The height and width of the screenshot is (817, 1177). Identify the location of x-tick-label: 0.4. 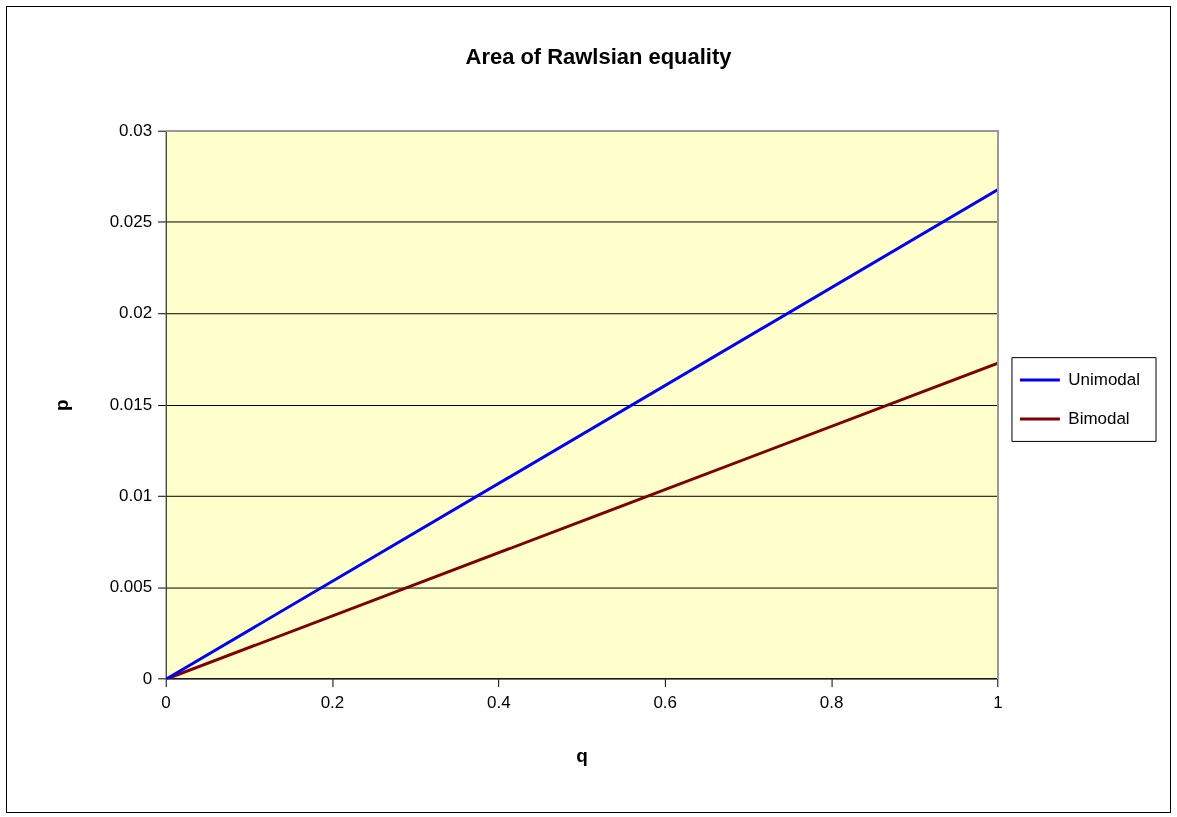
(499, 702).